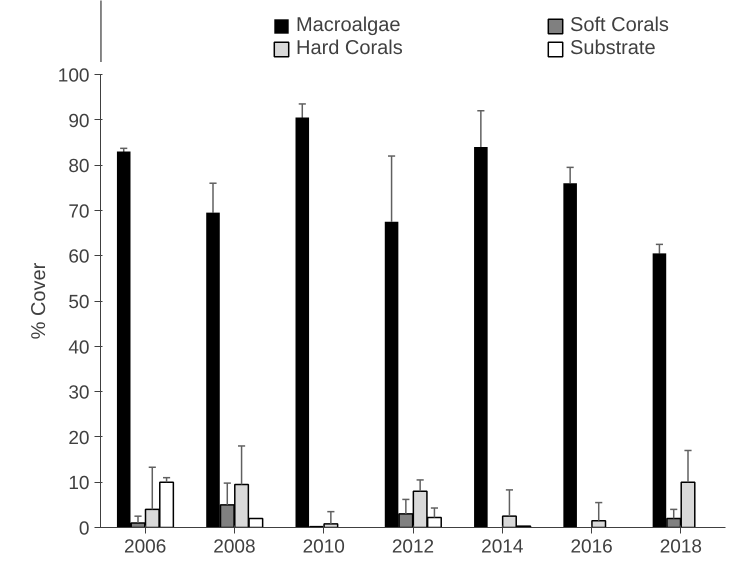 This screenshot has width=755, height=582. I want to click on legend-label: Substrate, so click(613, 48).